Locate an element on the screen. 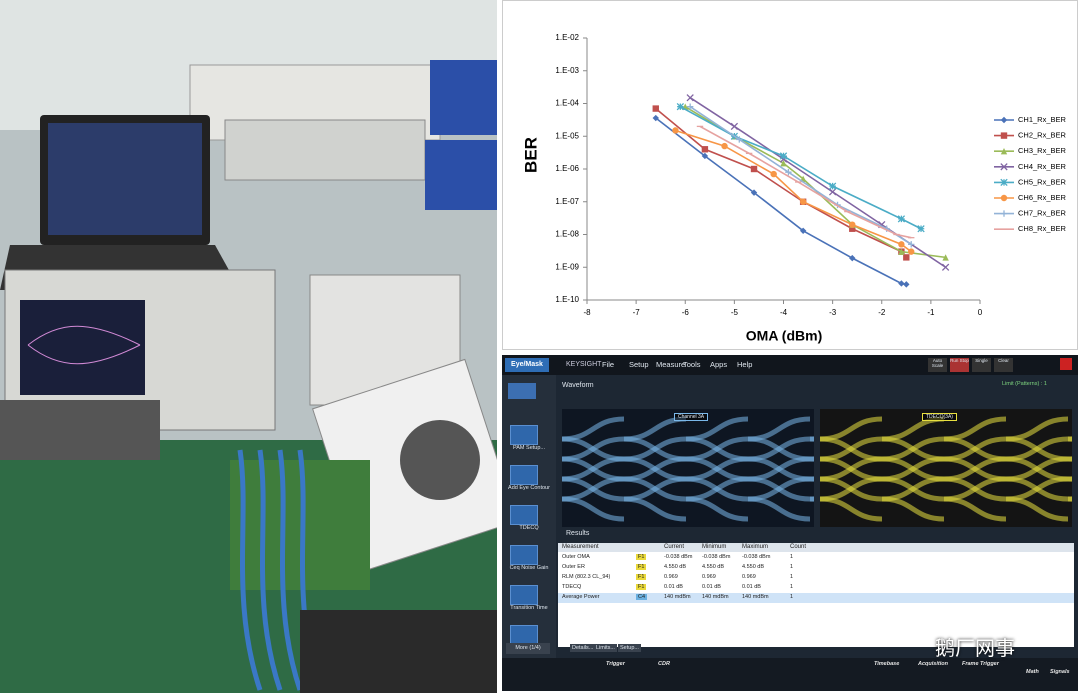 The height and width of the screenshot is (693, 1080). tab: Results is located at coordinates (578, 533).